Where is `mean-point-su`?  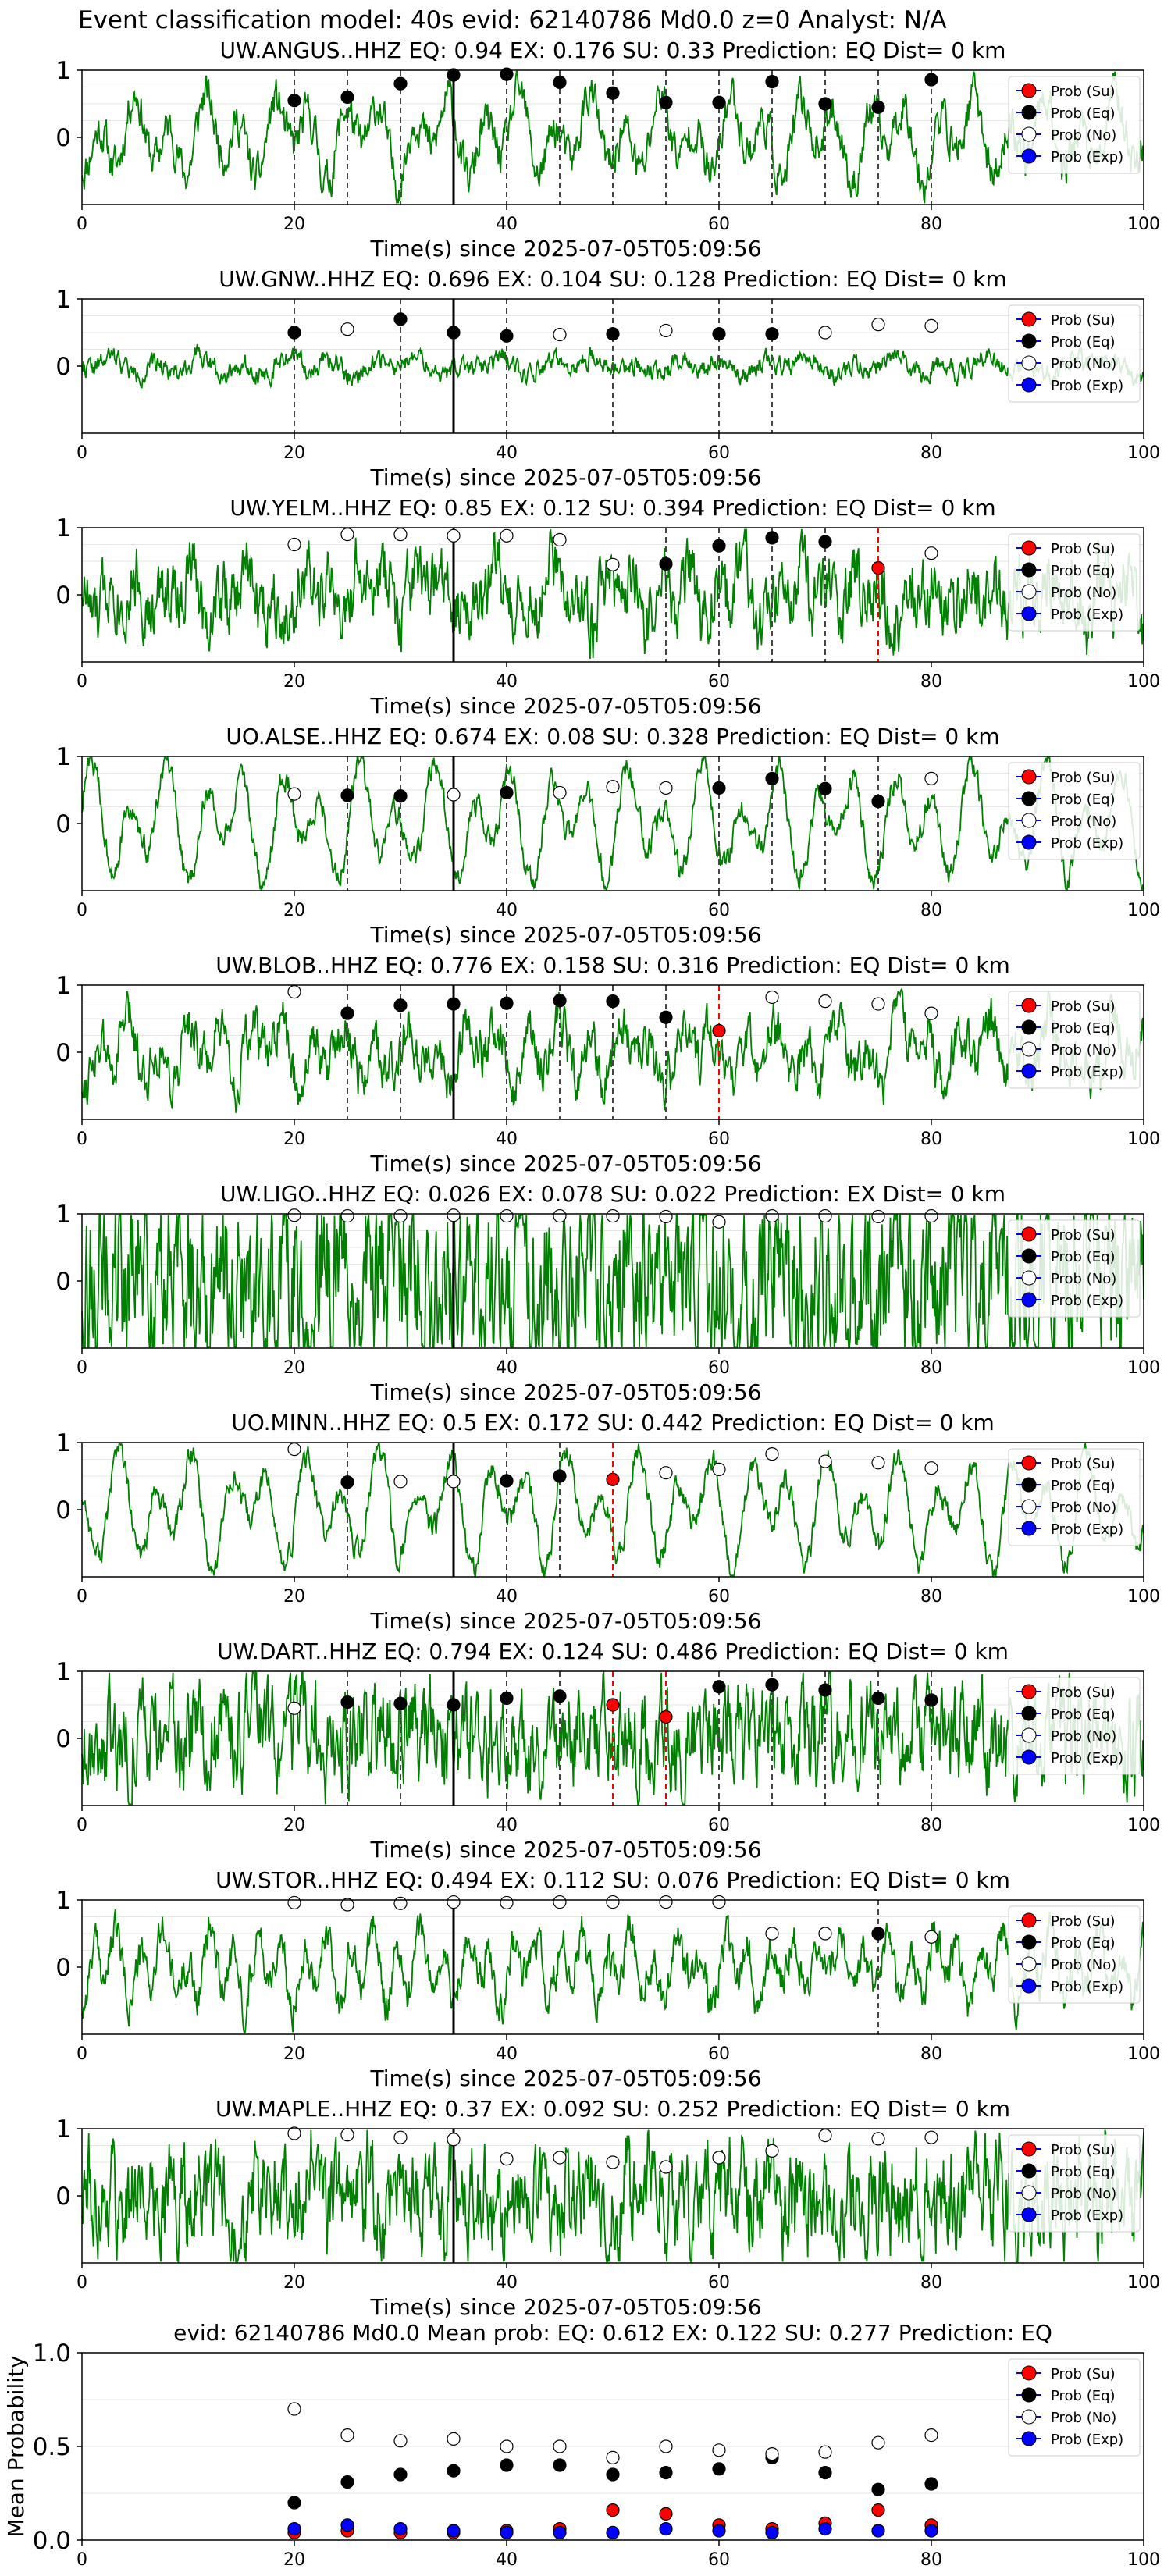 mean-point-su is located at coordinates (613, 2510).